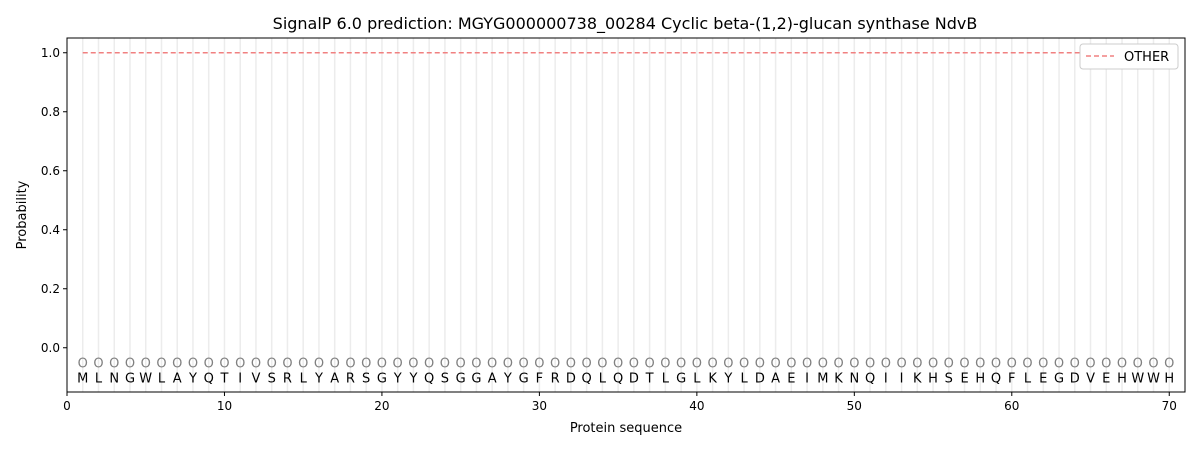  I want to click on x-tick-label: 70, so click(1169, 406).